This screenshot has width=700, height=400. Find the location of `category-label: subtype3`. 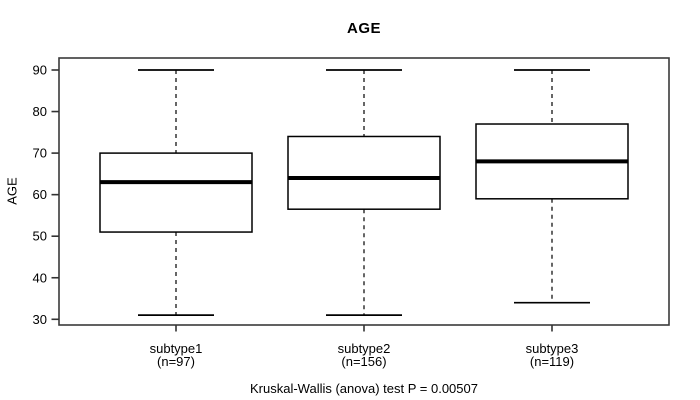

category-label: subtype3 is located at coordinates (552, 348).